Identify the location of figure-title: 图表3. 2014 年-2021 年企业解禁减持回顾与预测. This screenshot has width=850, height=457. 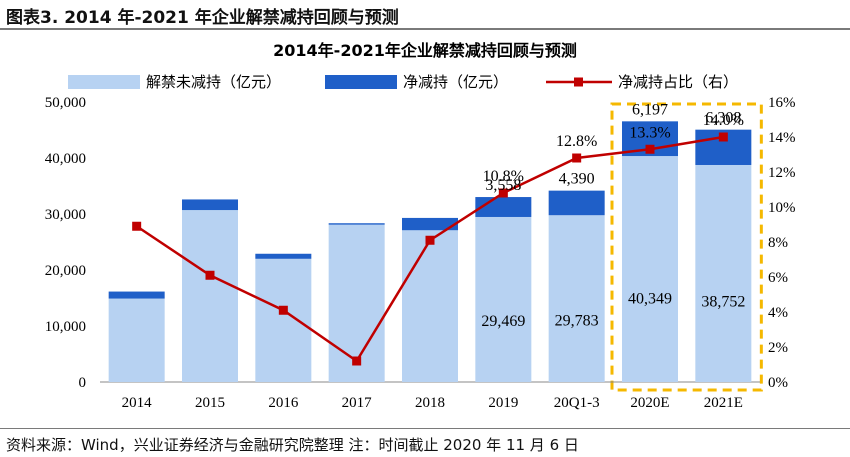
(202, 18).